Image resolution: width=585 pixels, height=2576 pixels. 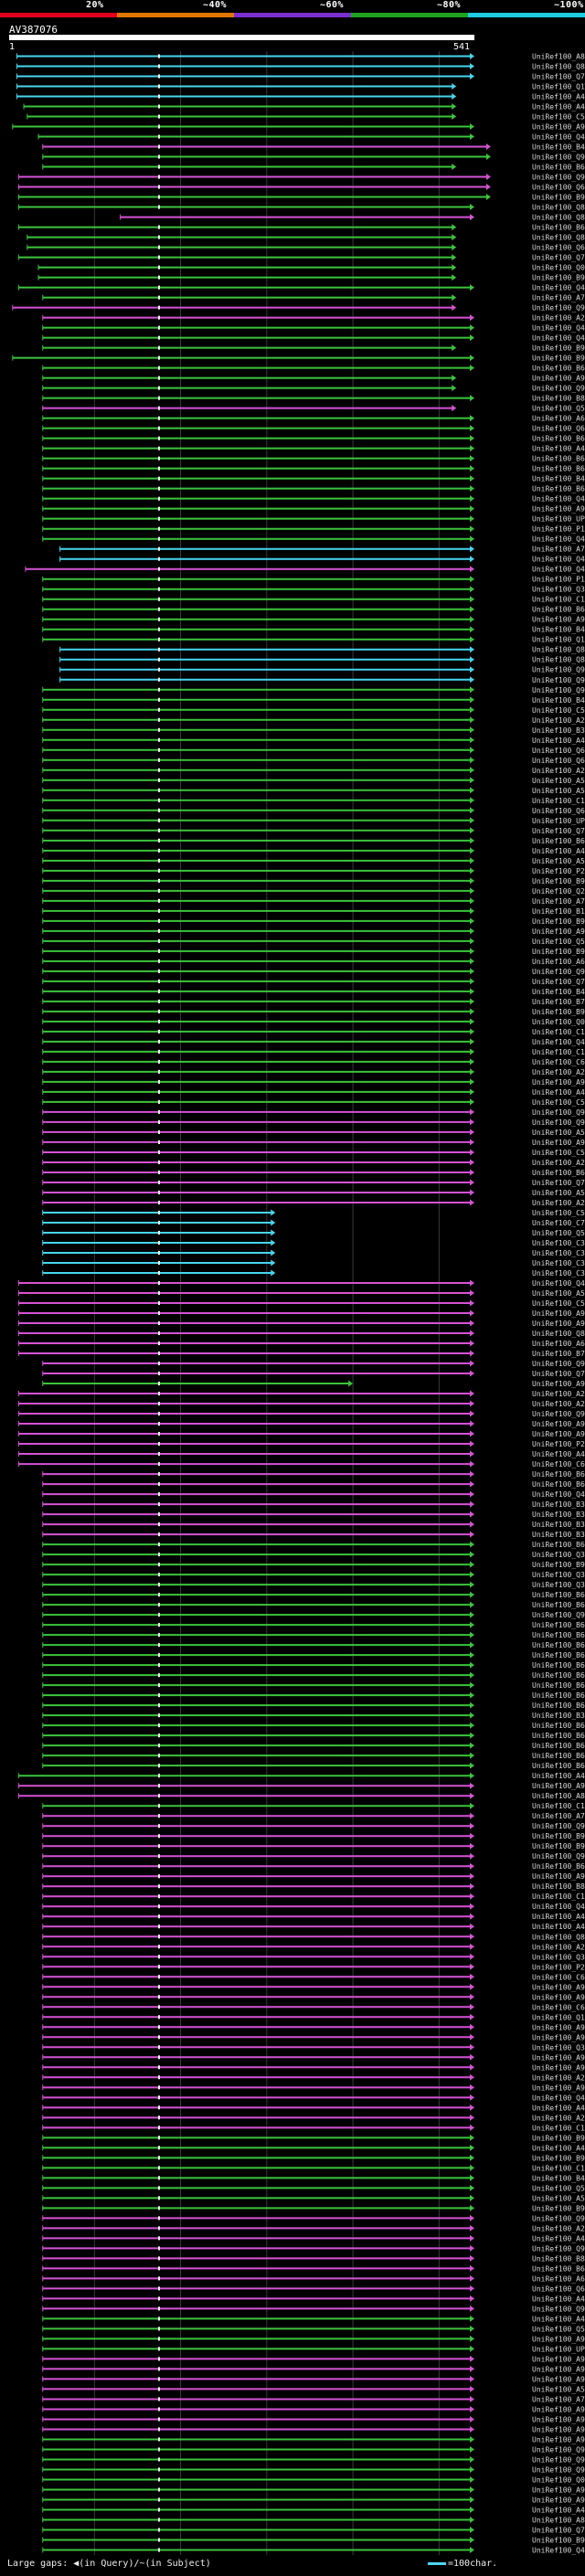 I want to click on hit-label: UniRef100_B6TAV9, so click(x=559, y=469).